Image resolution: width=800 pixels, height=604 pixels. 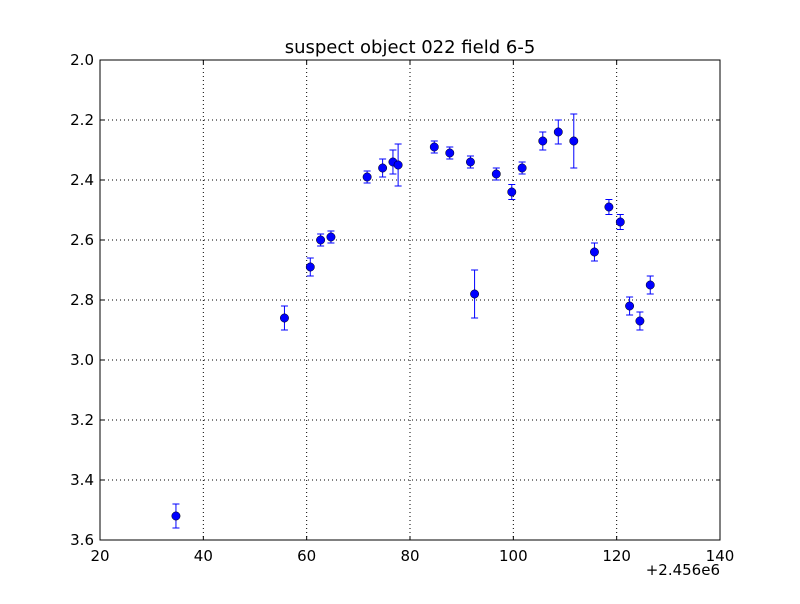 What do you see at coordinates (82, 180) in the screenshot?
I see `y-tick-label: 2.4` at bounding box center [82, 180].